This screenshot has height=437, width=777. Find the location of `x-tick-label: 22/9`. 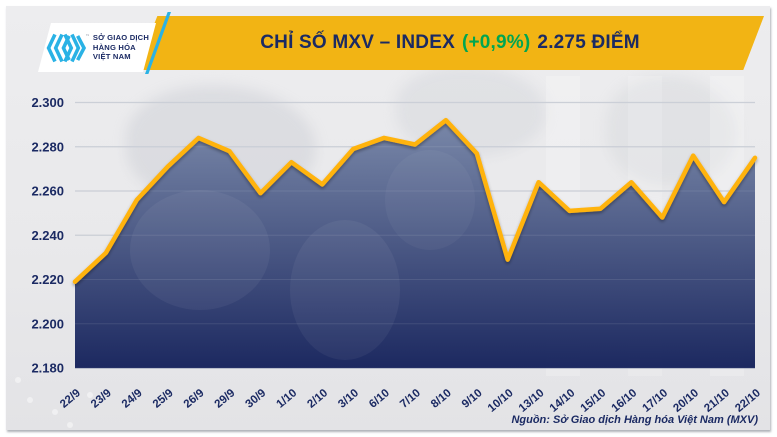

x-tick-label: 22/9 is located at coordinates (70, 399).